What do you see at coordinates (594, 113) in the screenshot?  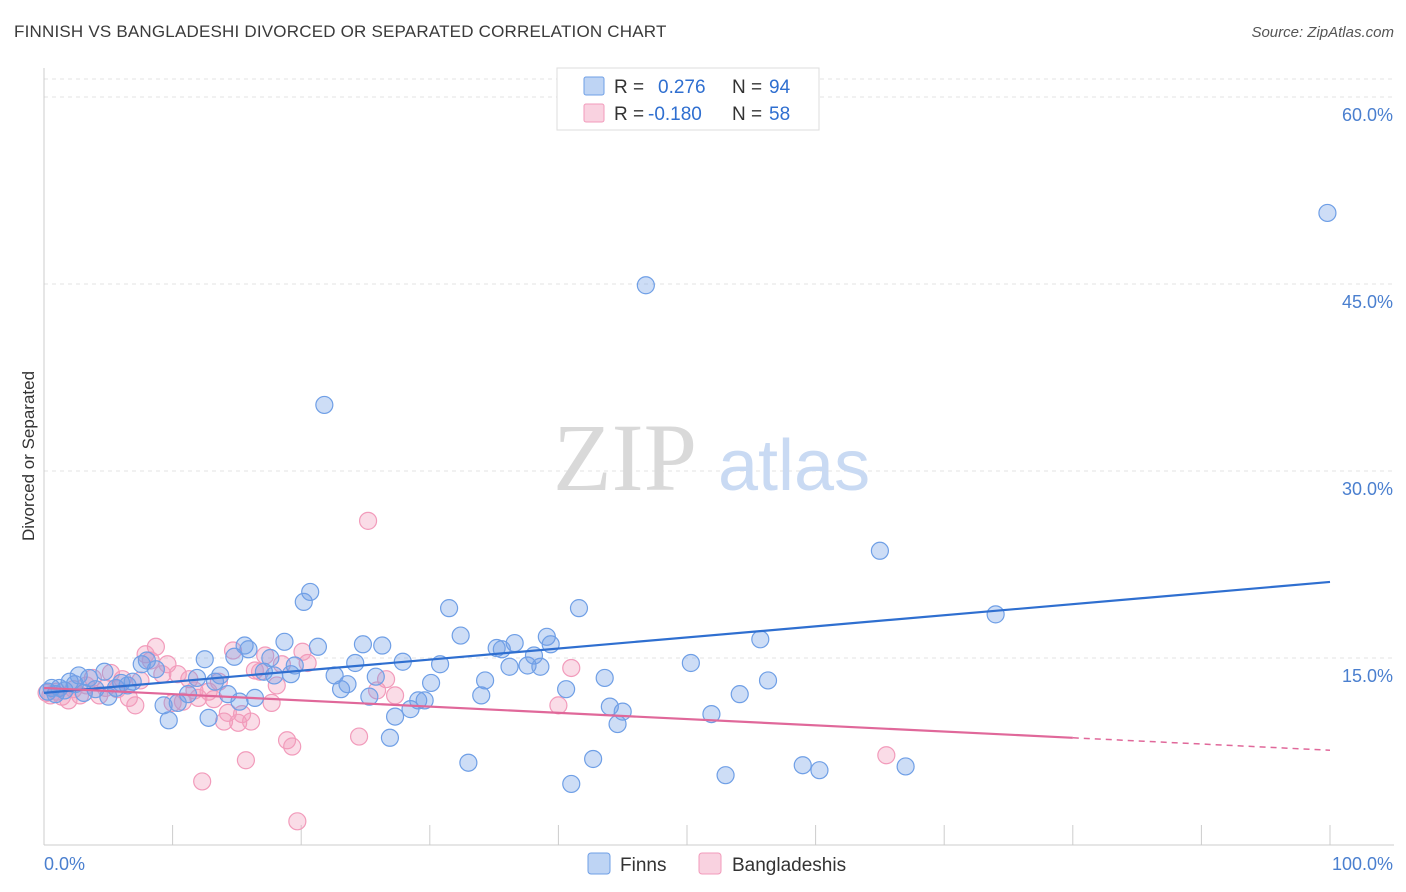 I see `legend-bangladeshis-swatch` at bounding box center [594, 113].